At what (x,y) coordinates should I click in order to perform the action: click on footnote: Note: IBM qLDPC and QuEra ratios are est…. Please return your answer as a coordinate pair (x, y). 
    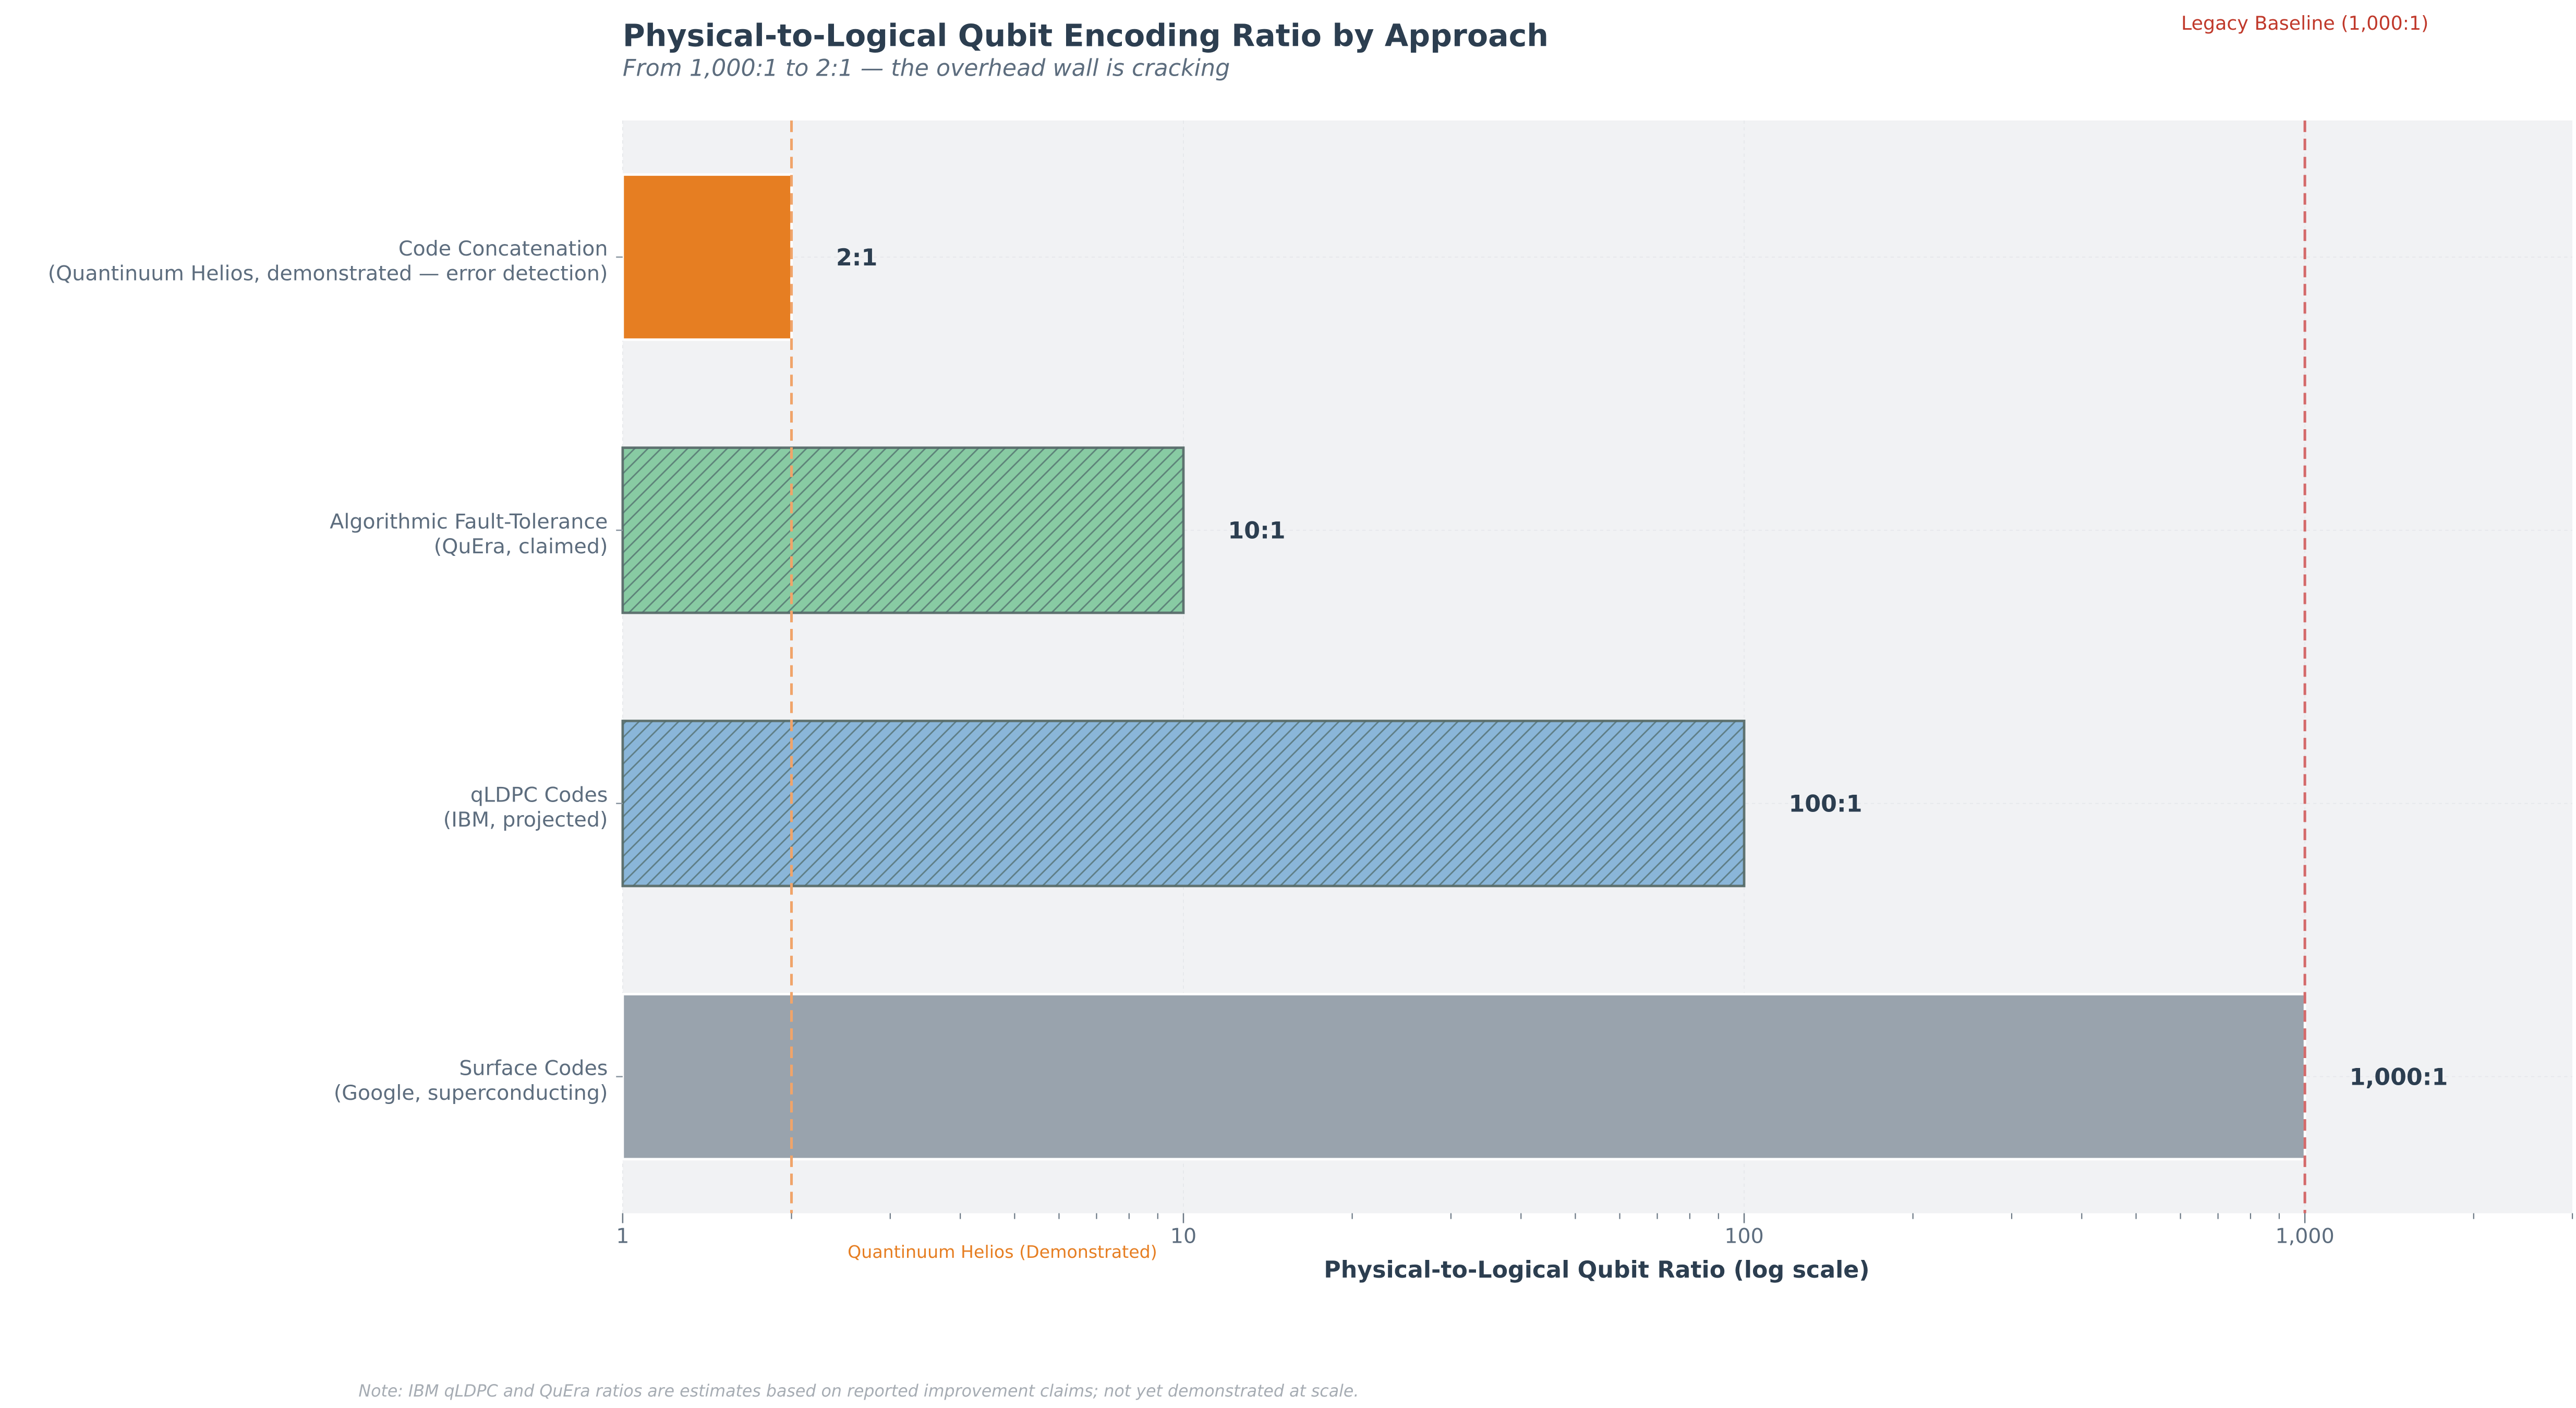
    Looking at the image, I should click on (858, 1391).